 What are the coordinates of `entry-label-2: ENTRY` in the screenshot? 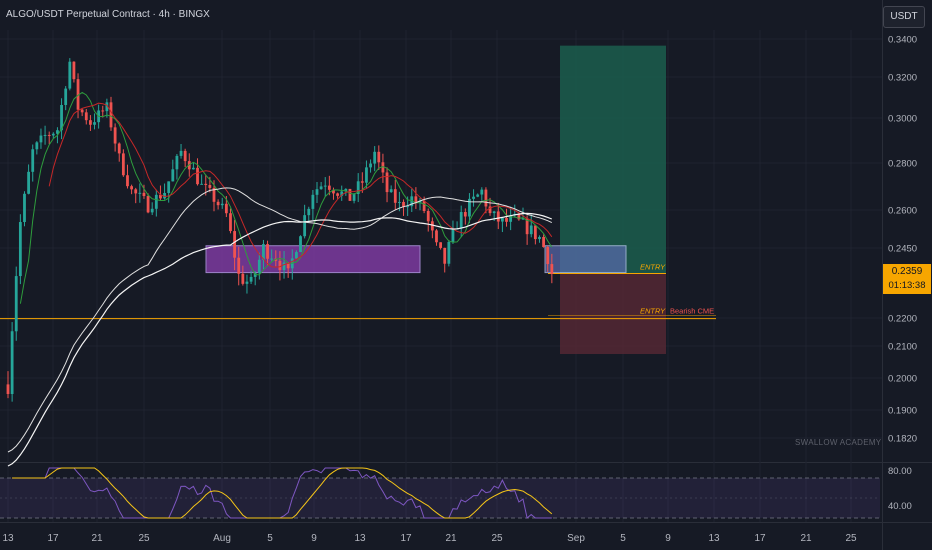 It's located at (653, 311).